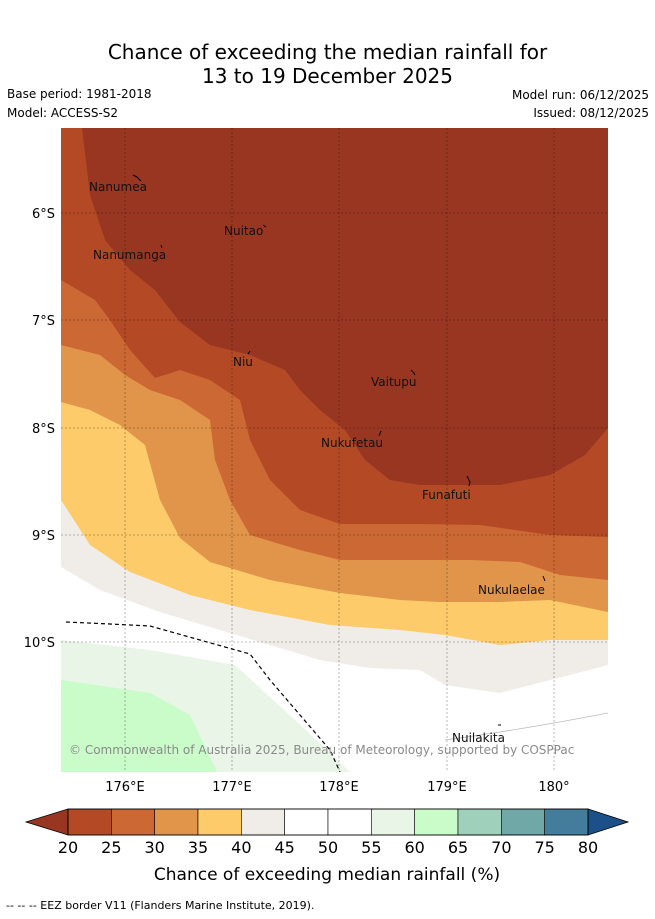 This screenshot has height=919, width=655. Describe the element at coordinates (63, 113) in the screenshot. I see `model-name: Model: ACCESS-S2` at that location.